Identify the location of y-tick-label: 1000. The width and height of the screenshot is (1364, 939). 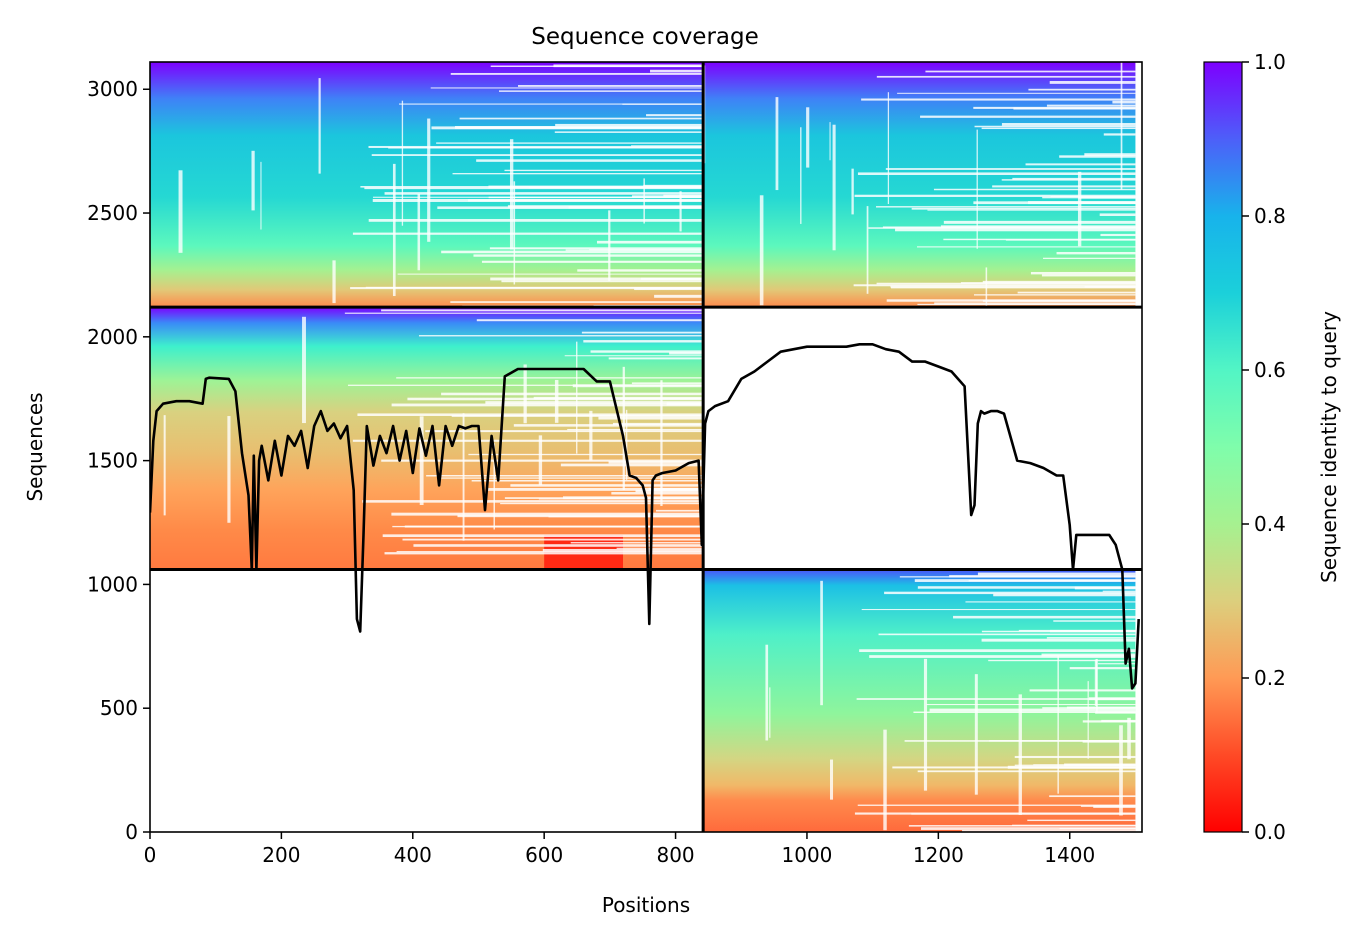
(112, 584).